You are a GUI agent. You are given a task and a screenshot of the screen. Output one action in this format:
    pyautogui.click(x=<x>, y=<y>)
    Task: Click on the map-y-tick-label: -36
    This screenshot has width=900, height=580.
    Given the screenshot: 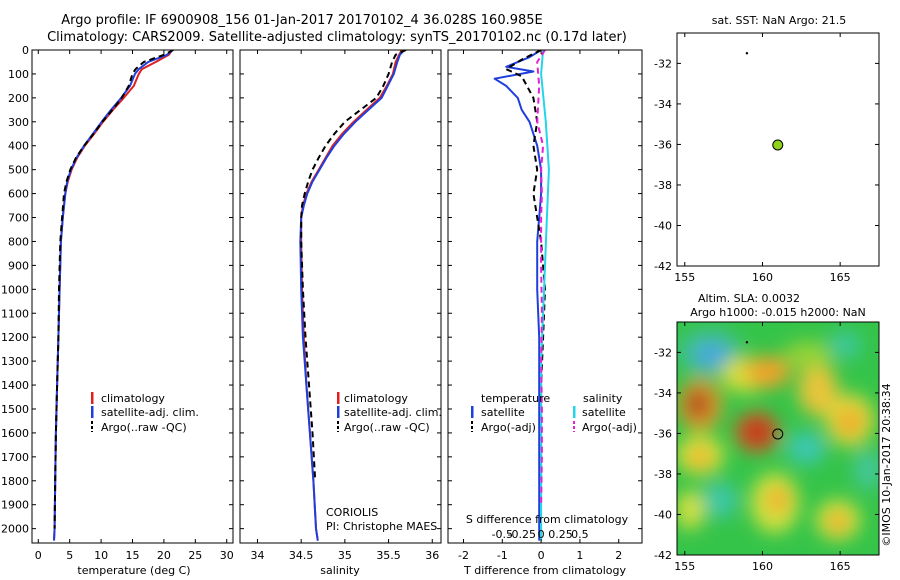 What is the action you would take?
    pyautogui.click(x=663, y=433)
    